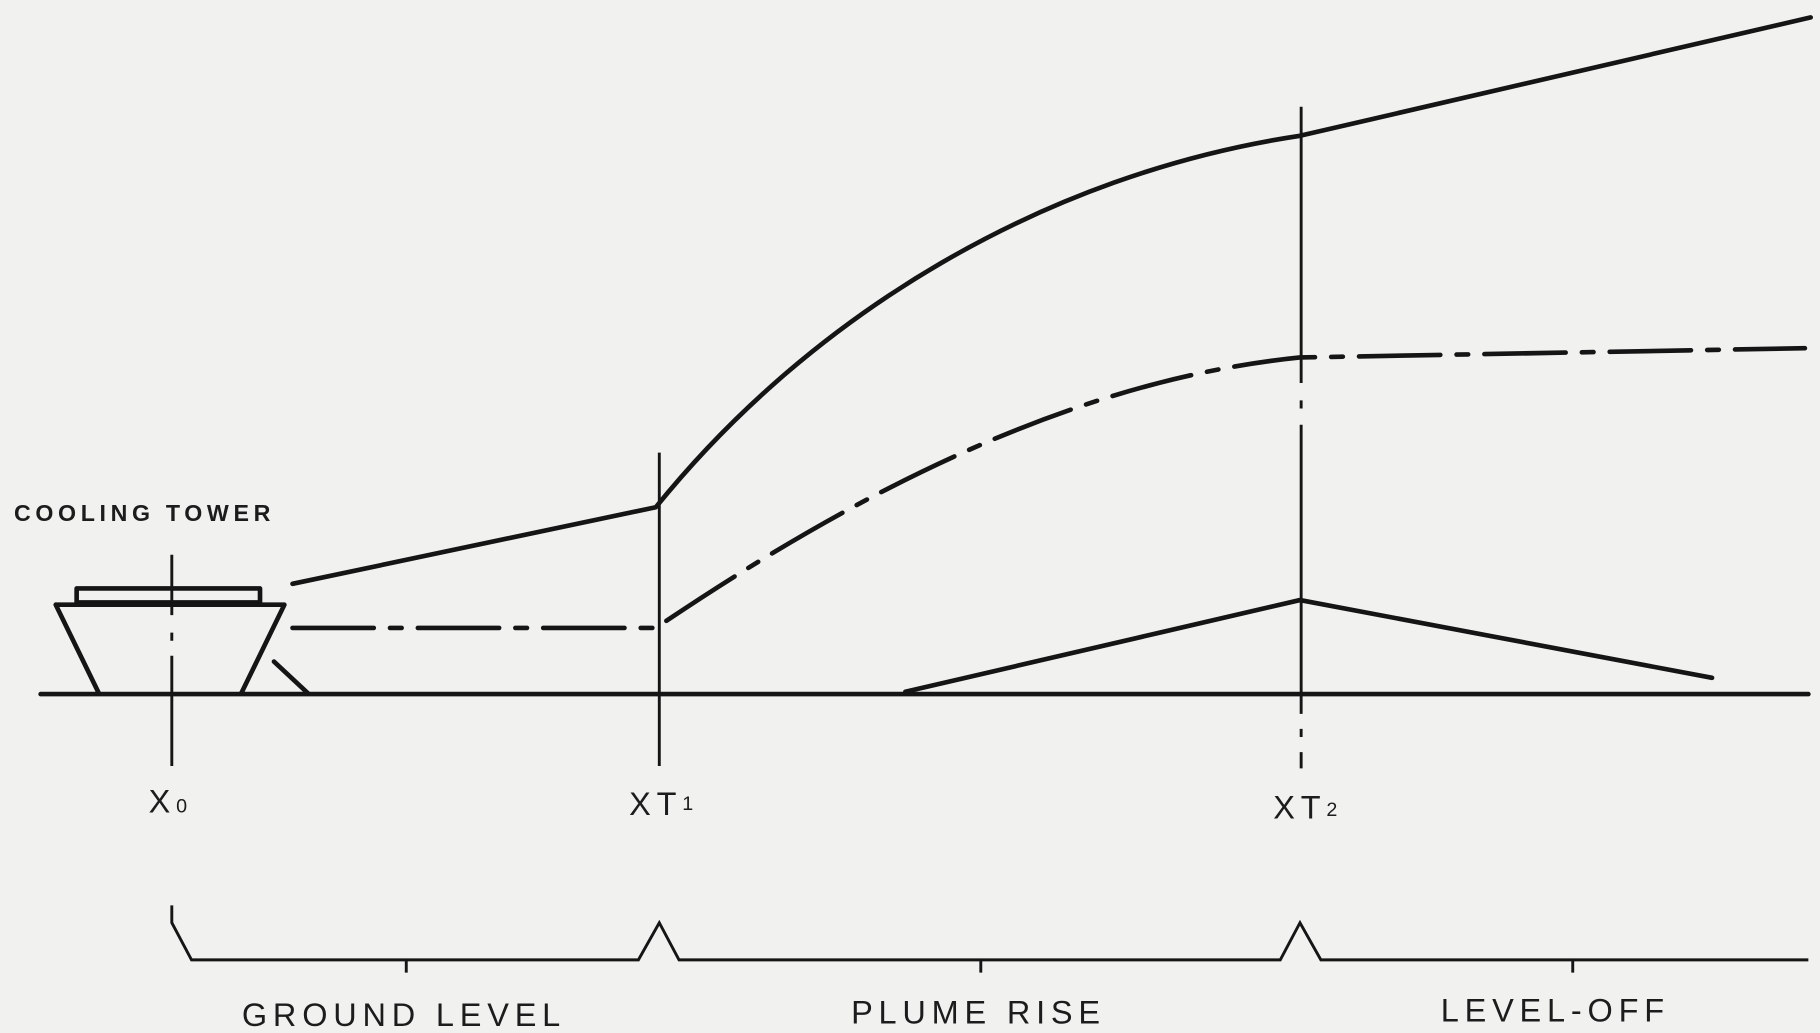  Describe the element at coordinates (404, 1015) in the screenshot. I see `phase-label: GROUND LEVEL` at that location.